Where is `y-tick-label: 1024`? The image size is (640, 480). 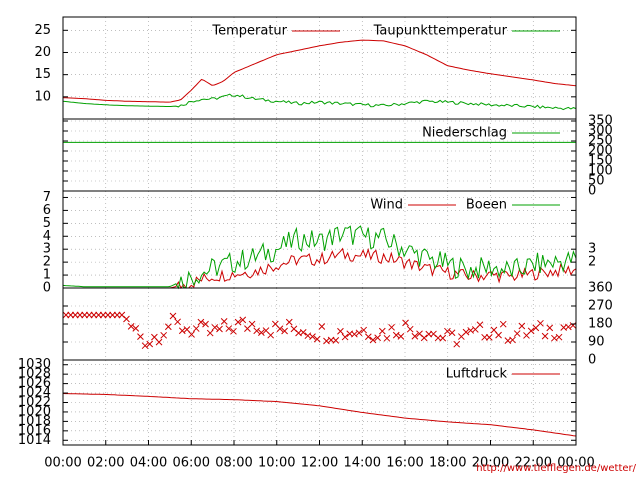 y-tick-label: 1024 is located at coordinates (34, 393).